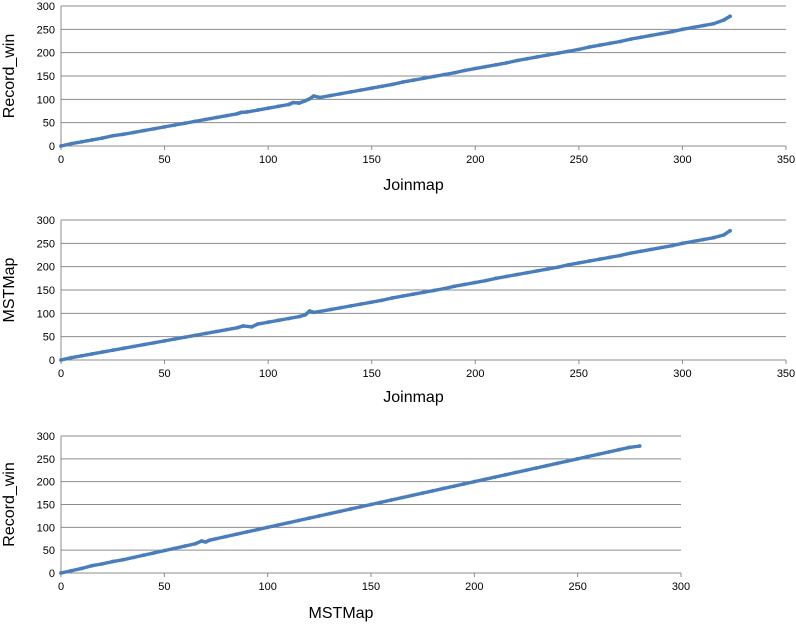  Describe the element at coordinates (9, 289) in the screenshot. I see `y-axis-title: MSTMap` at that location.